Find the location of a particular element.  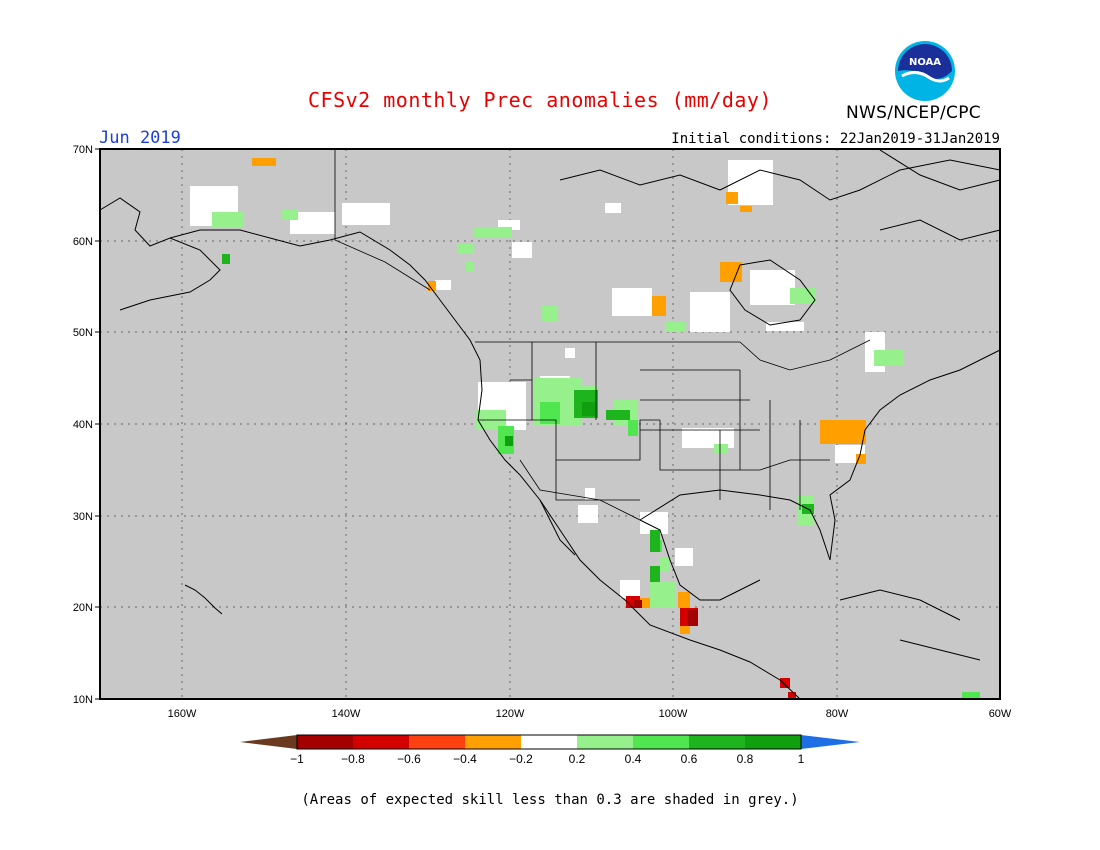

legend-label: 1 is located at coordinates (801, 759).